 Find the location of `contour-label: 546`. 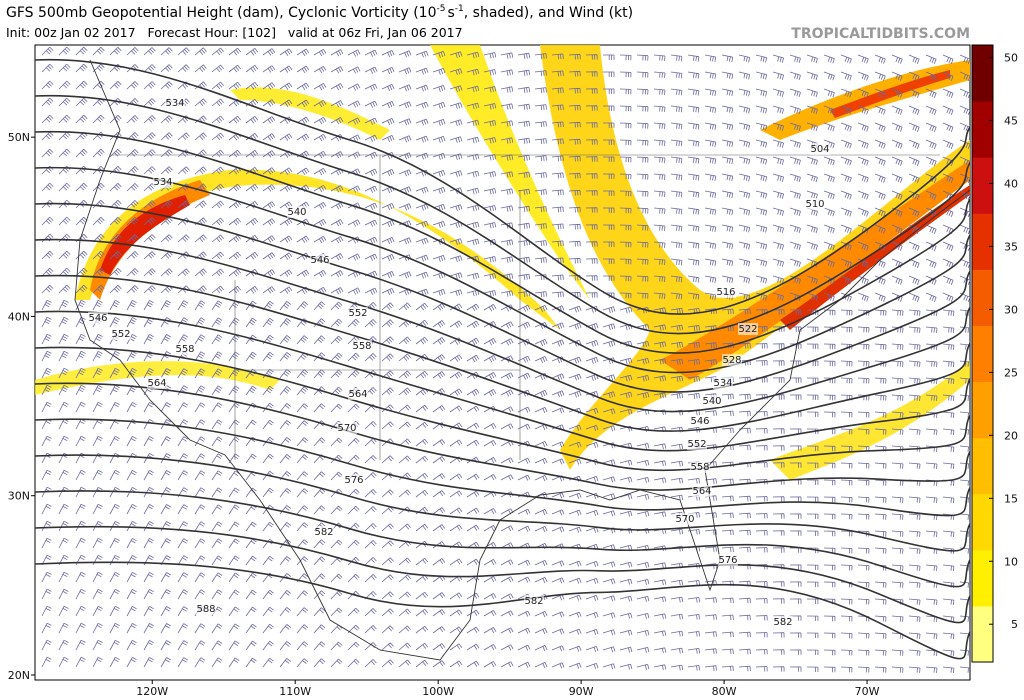

contour-label: 546 is located at coordinates (319, 260).